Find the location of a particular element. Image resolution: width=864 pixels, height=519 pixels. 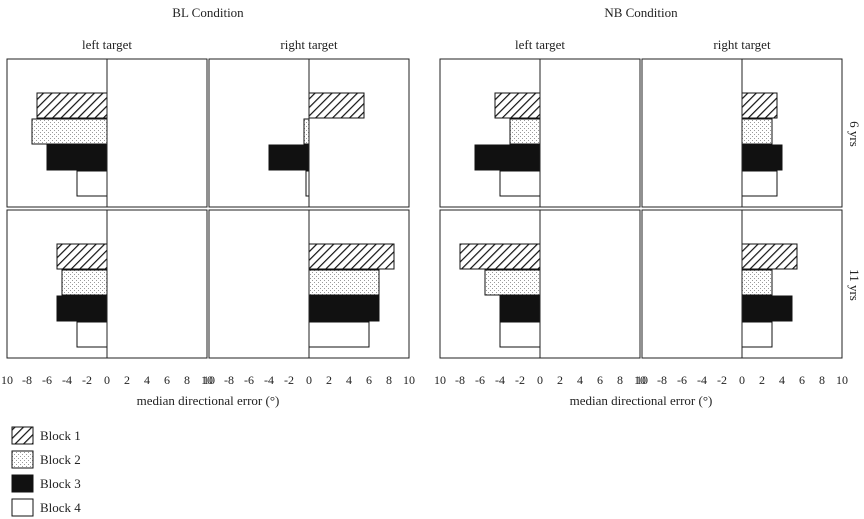

bl-left-target-label: left target is located at coordinates (107, 44).